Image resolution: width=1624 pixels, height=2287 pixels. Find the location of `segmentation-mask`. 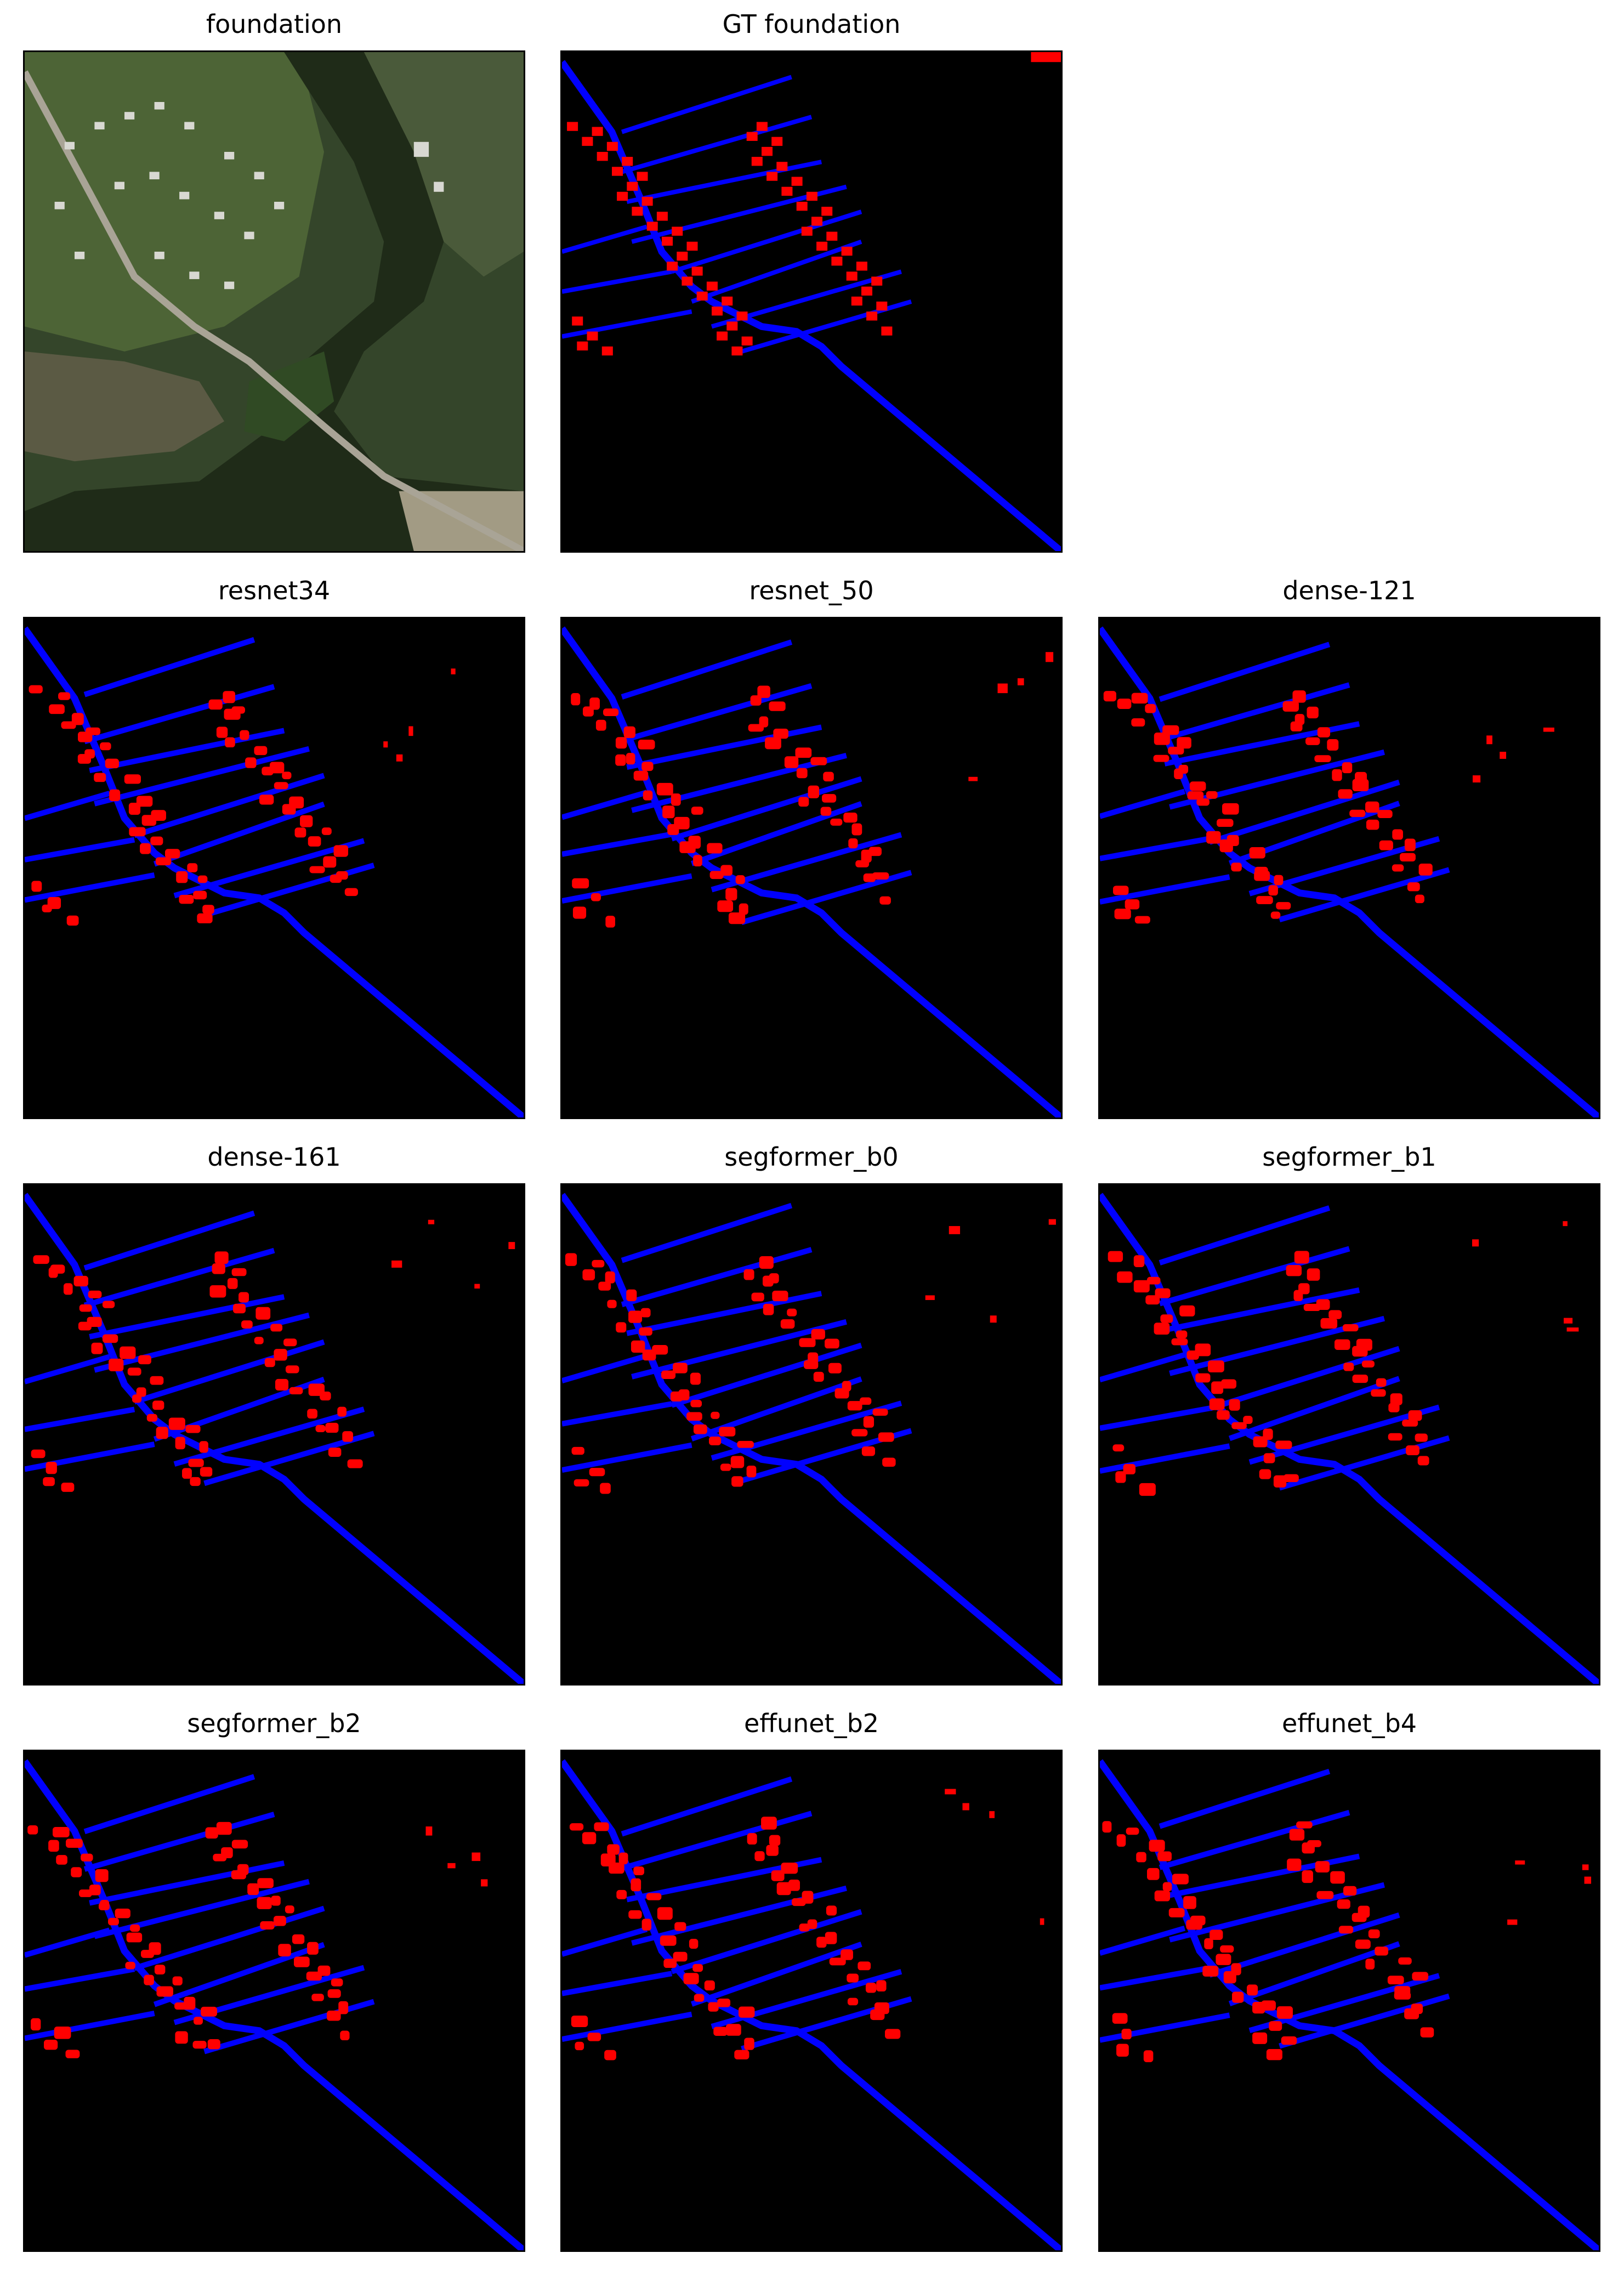

segmentation-mask is located at coordinates (811, 2001).